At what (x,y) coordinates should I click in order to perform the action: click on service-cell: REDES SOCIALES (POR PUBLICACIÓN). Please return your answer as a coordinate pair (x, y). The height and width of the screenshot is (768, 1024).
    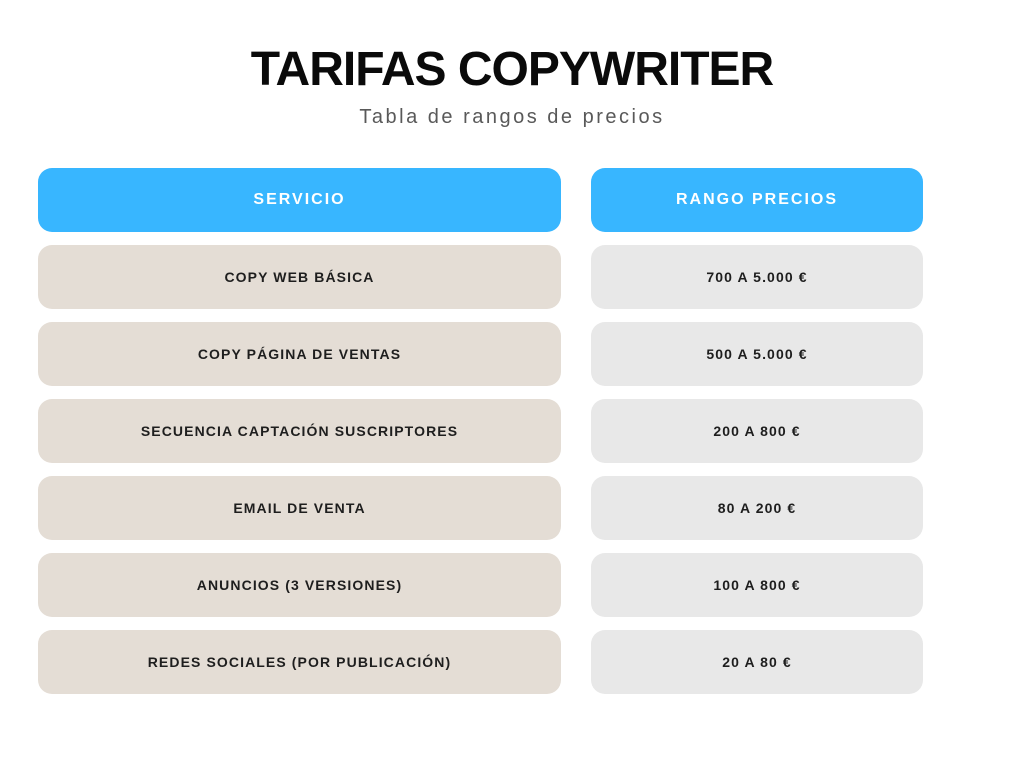
    Looking at the image, I should click on (299, 662).